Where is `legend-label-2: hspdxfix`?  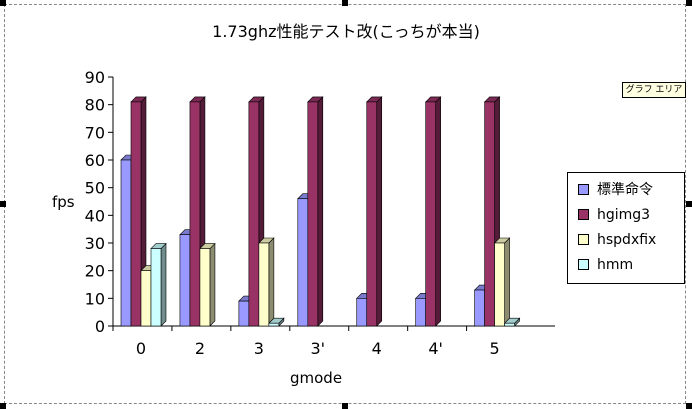
legend-label-2: hspdxfix is located at coordinates (627, 240).